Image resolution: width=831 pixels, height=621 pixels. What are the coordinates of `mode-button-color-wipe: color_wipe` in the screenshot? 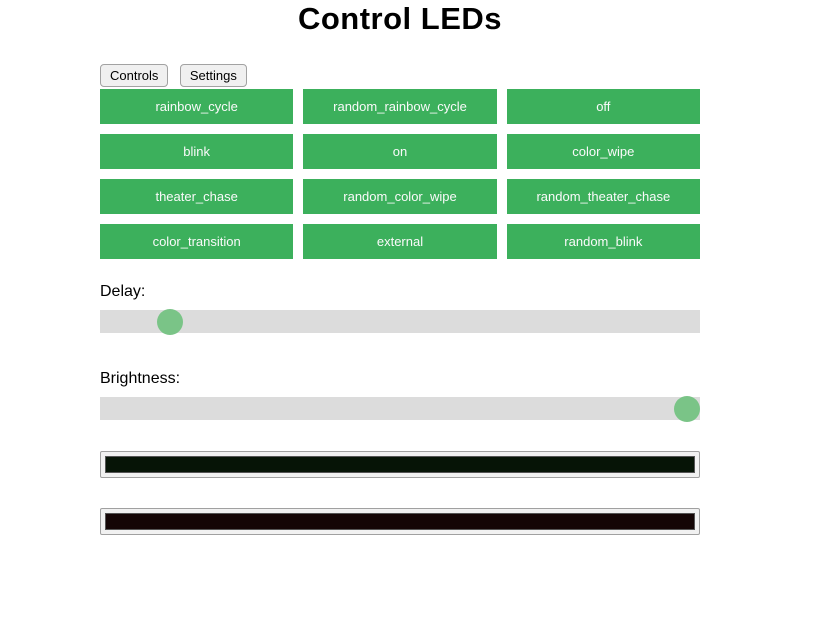 It's located at (603, 151).